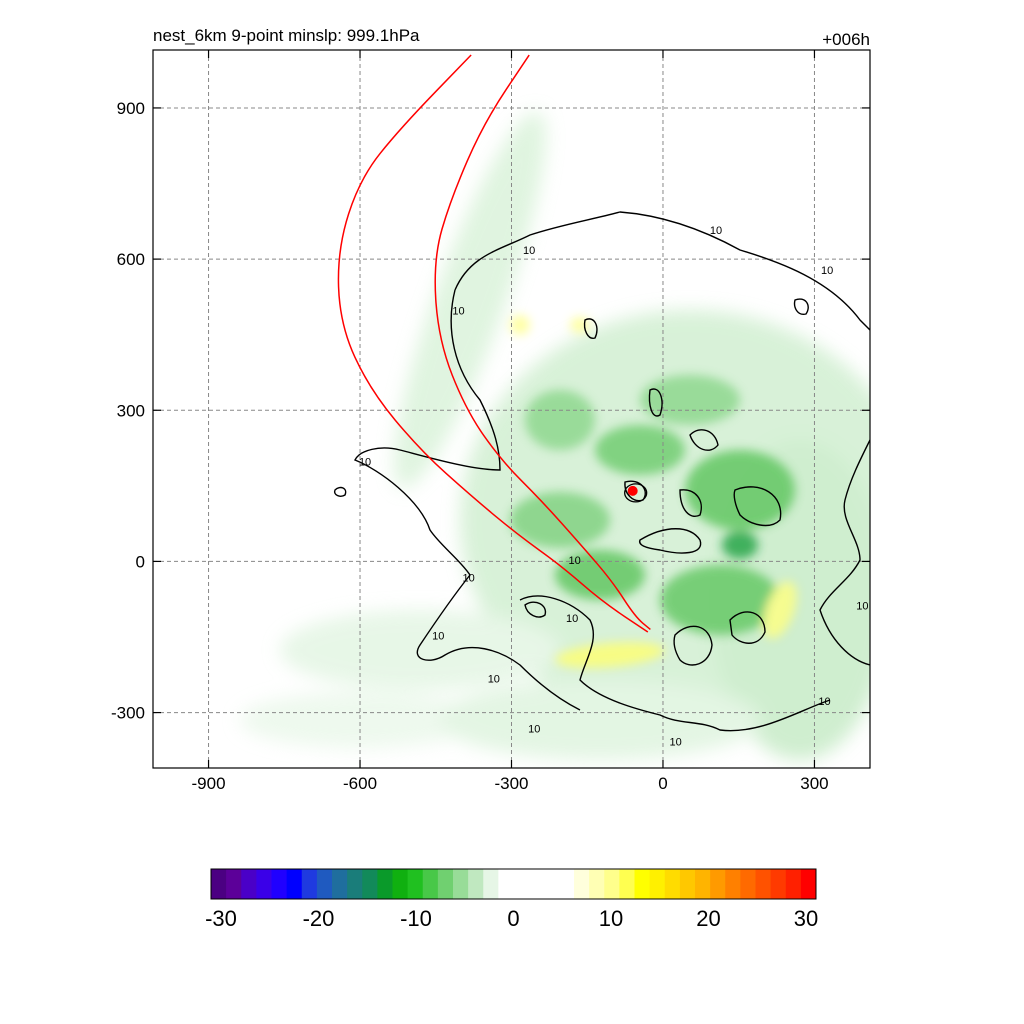 This screenshot has height=1024, width=1024. I want to click on colorbar-labels: -30 -20 -10 0 10 20 30, so click(511, 918).